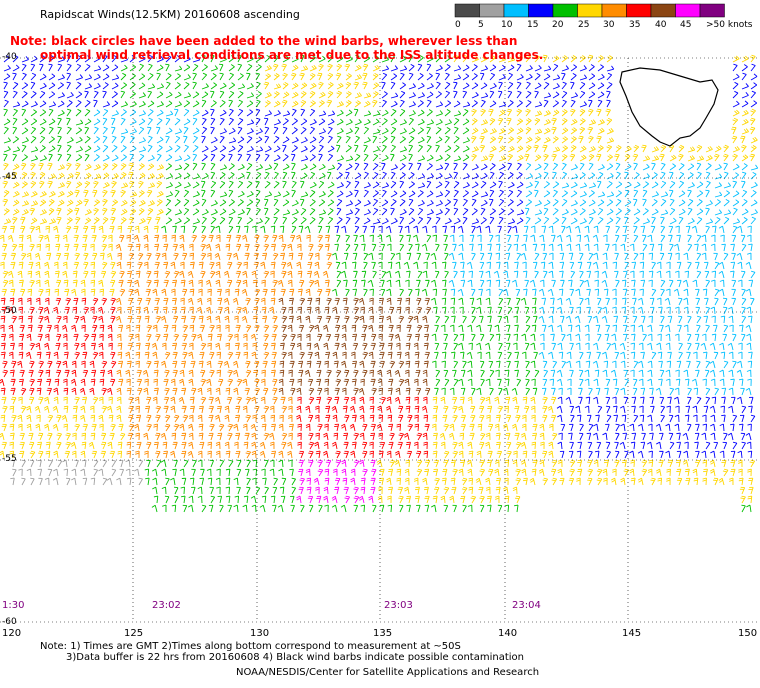 Image resolution: width=760 pixels, height=688 pixels. I want to click on legend-label-40: 40, so click(661, 25).